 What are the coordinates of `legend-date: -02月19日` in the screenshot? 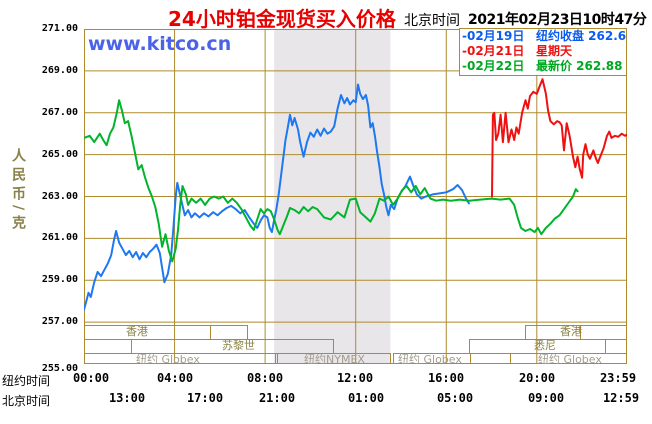 It's located at (493, 36).